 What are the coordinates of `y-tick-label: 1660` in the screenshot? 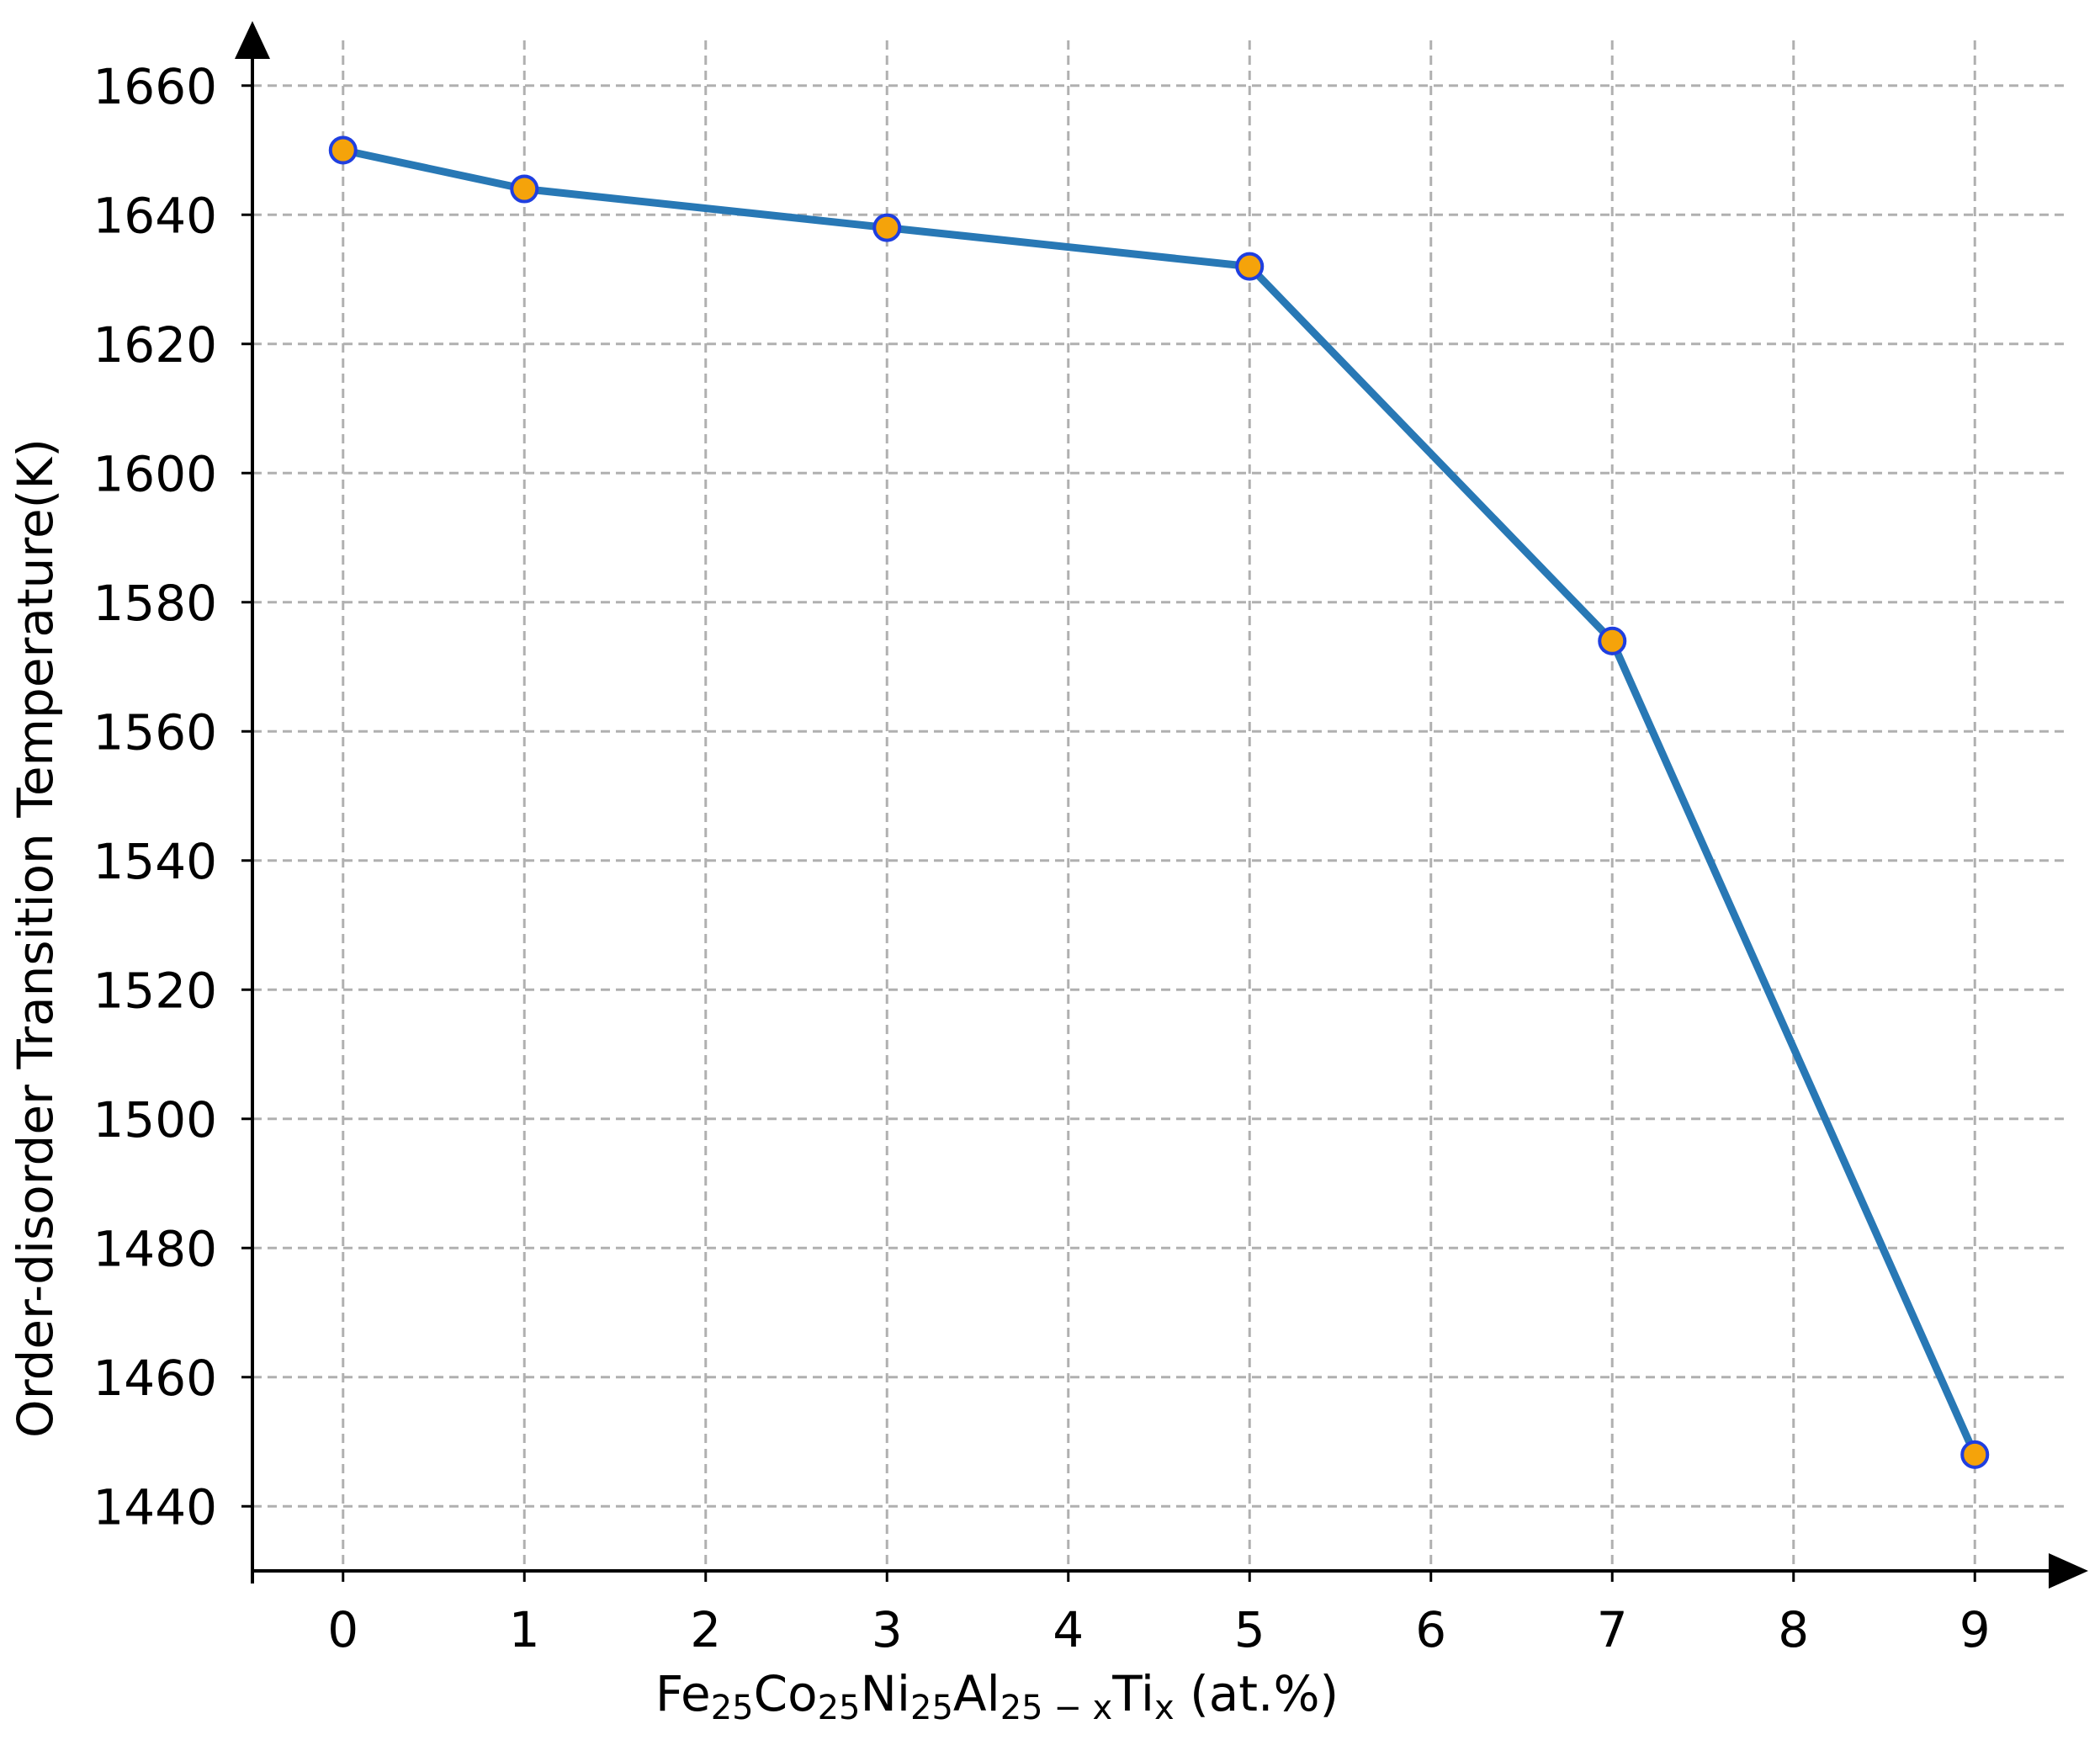 It's located at (155, 86).